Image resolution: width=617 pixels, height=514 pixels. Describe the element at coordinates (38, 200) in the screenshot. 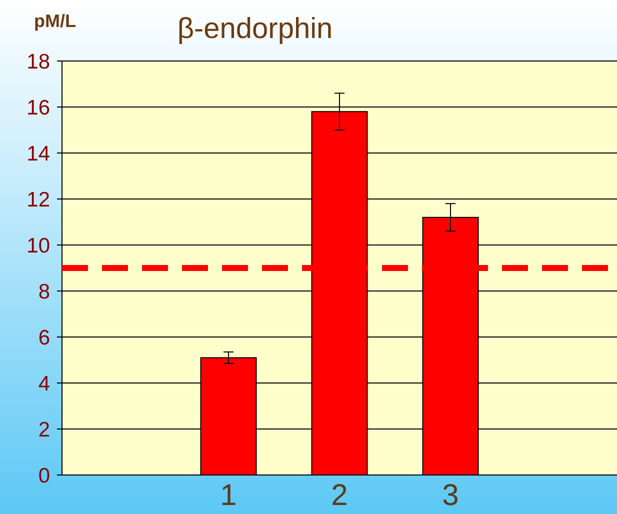

I see `y-tick-label: 12` at that location.